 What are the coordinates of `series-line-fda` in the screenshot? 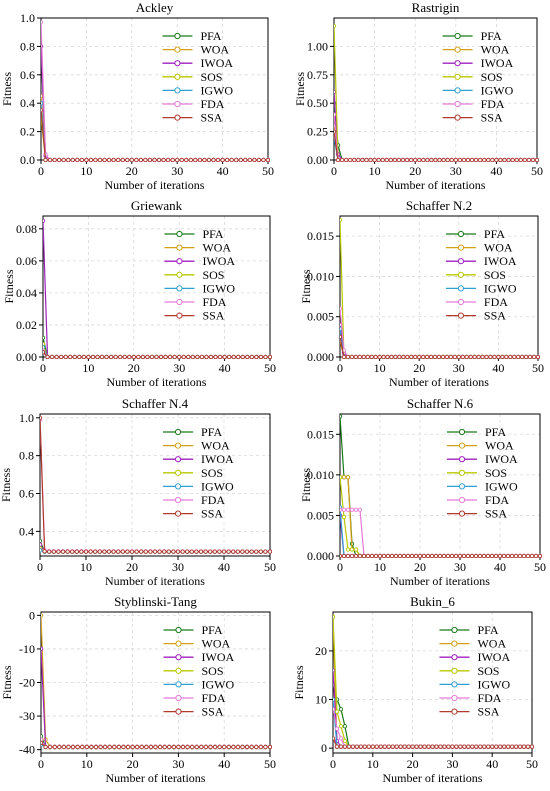 It's located at (439, 333).